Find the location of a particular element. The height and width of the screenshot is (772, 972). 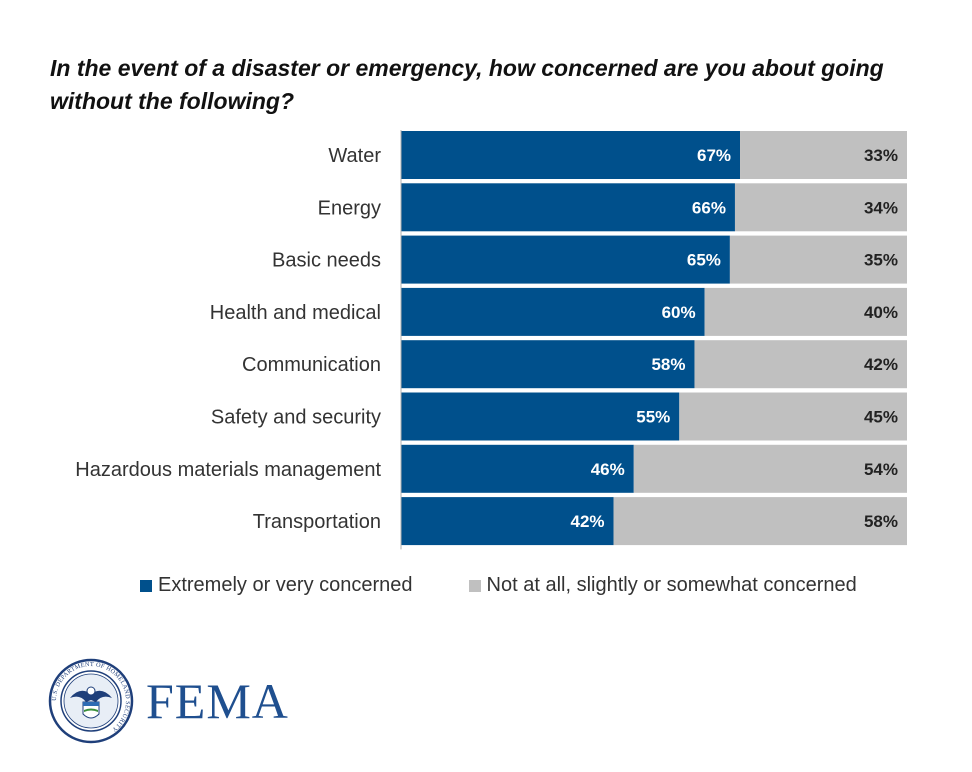

data-label: 66% is located at coordinates (709, 207).